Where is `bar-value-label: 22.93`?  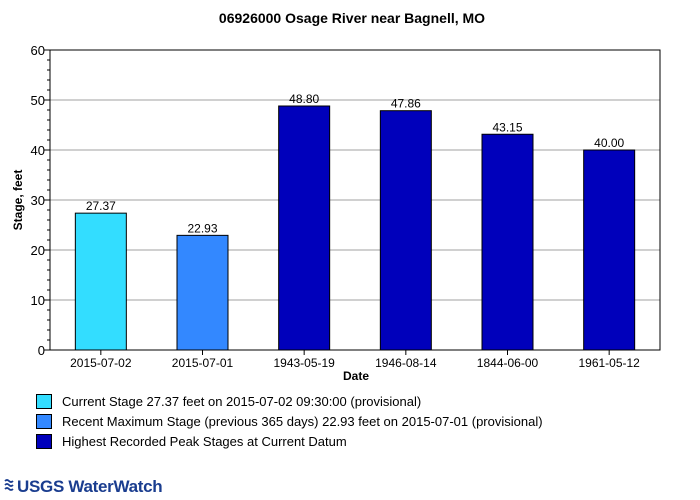 bar-value-label: 22.93 is located at coordinates (202, 228).